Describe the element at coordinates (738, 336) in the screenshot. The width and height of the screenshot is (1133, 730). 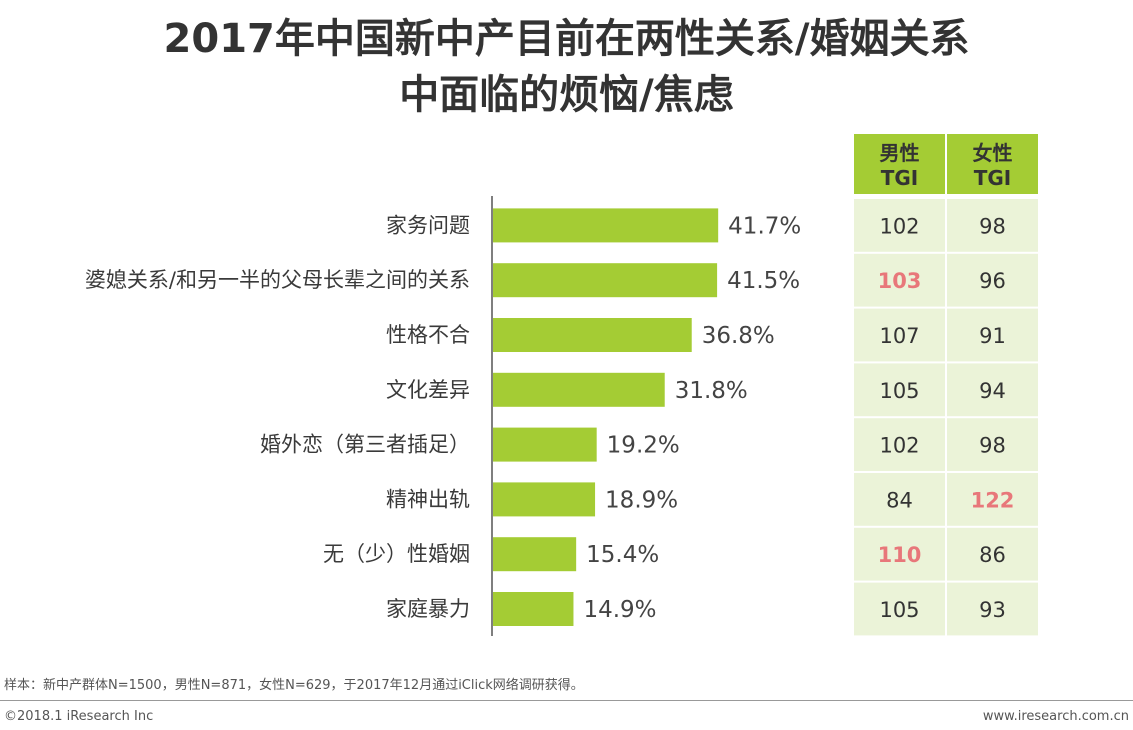
I see `data-label: 36.8%` at that location.